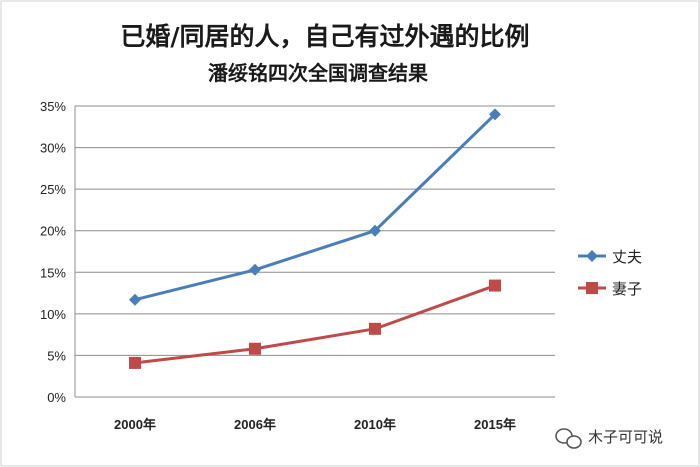 This screenshot has width=700, height=467. I want to click on wechat-icon, so click(568, 438).